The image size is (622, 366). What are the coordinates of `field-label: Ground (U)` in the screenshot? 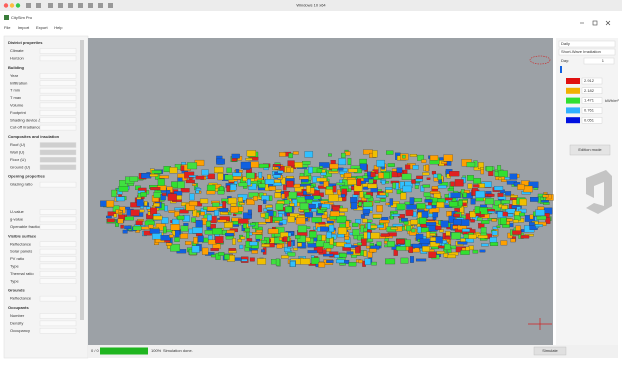 It's located at (20, 166).